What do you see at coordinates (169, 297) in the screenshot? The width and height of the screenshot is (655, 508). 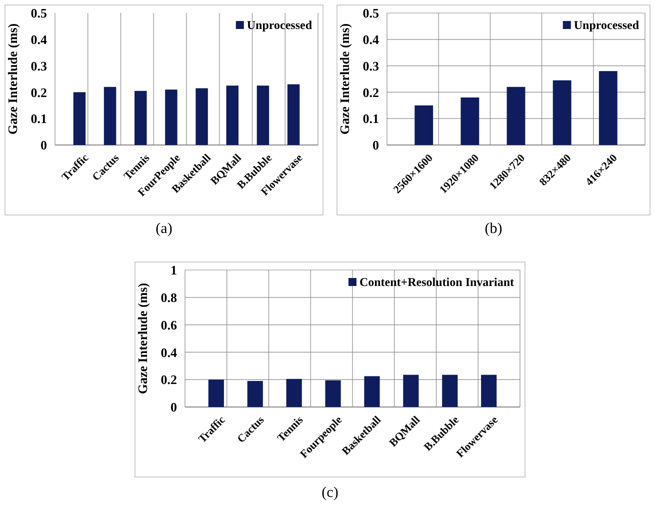 I see `y-tick-label: 0.8` at bounding box center [169, 297].